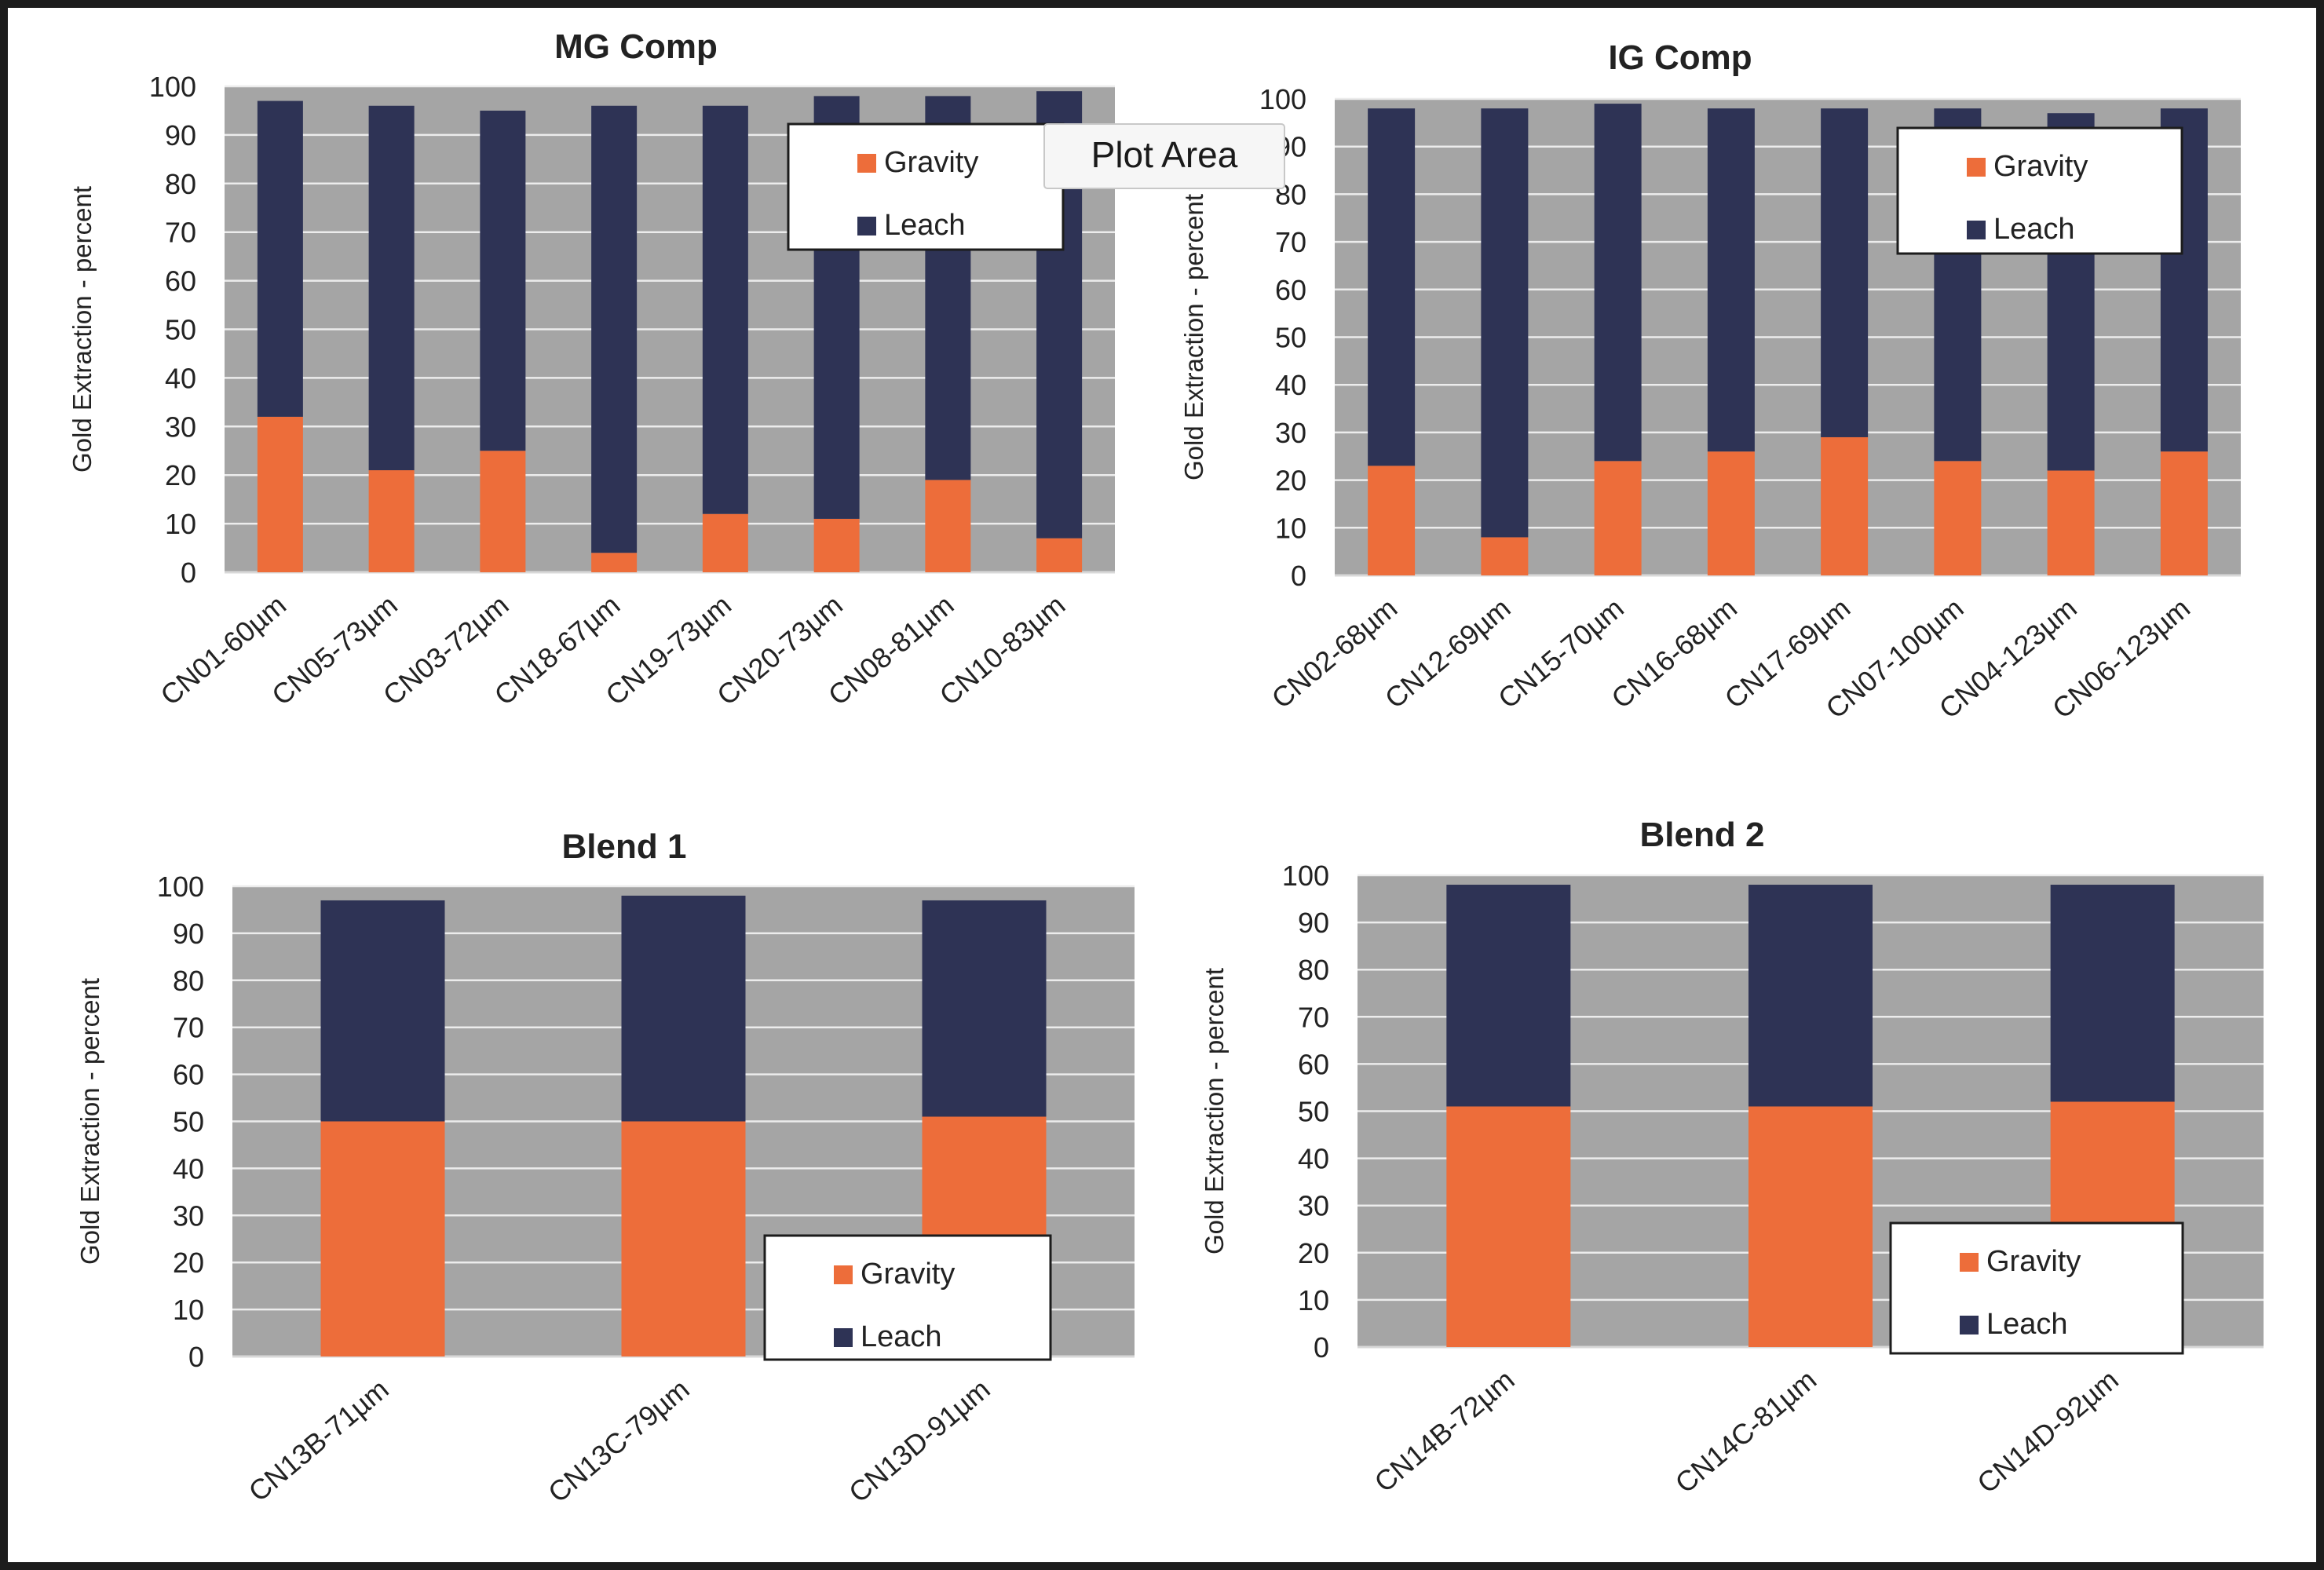 Image resolution: width=2324 pixels, height=1570 pixels. Describe the element at coordinates (919, 1441) in the screenshot. I see `x-tick-label: CN13D-91µm` at that location.